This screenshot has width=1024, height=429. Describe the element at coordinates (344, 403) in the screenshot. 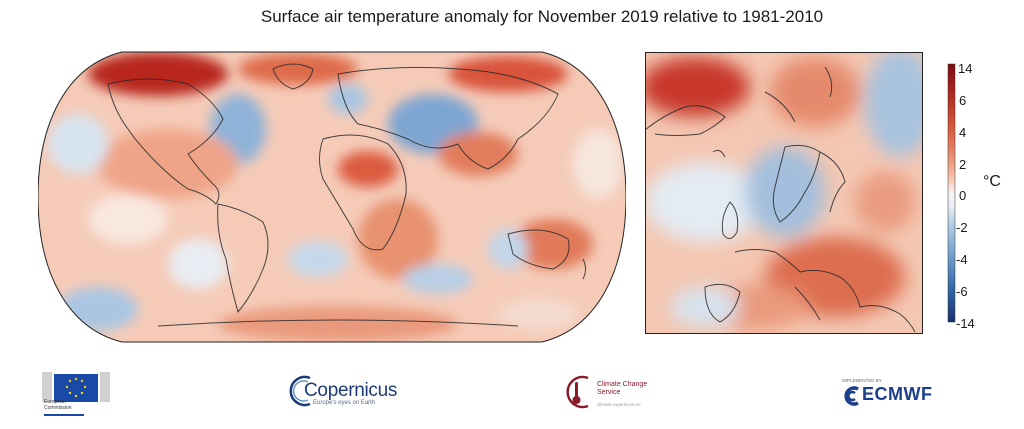

I see `copernicus-tagline: Europe's eyes on Earth` at that location.